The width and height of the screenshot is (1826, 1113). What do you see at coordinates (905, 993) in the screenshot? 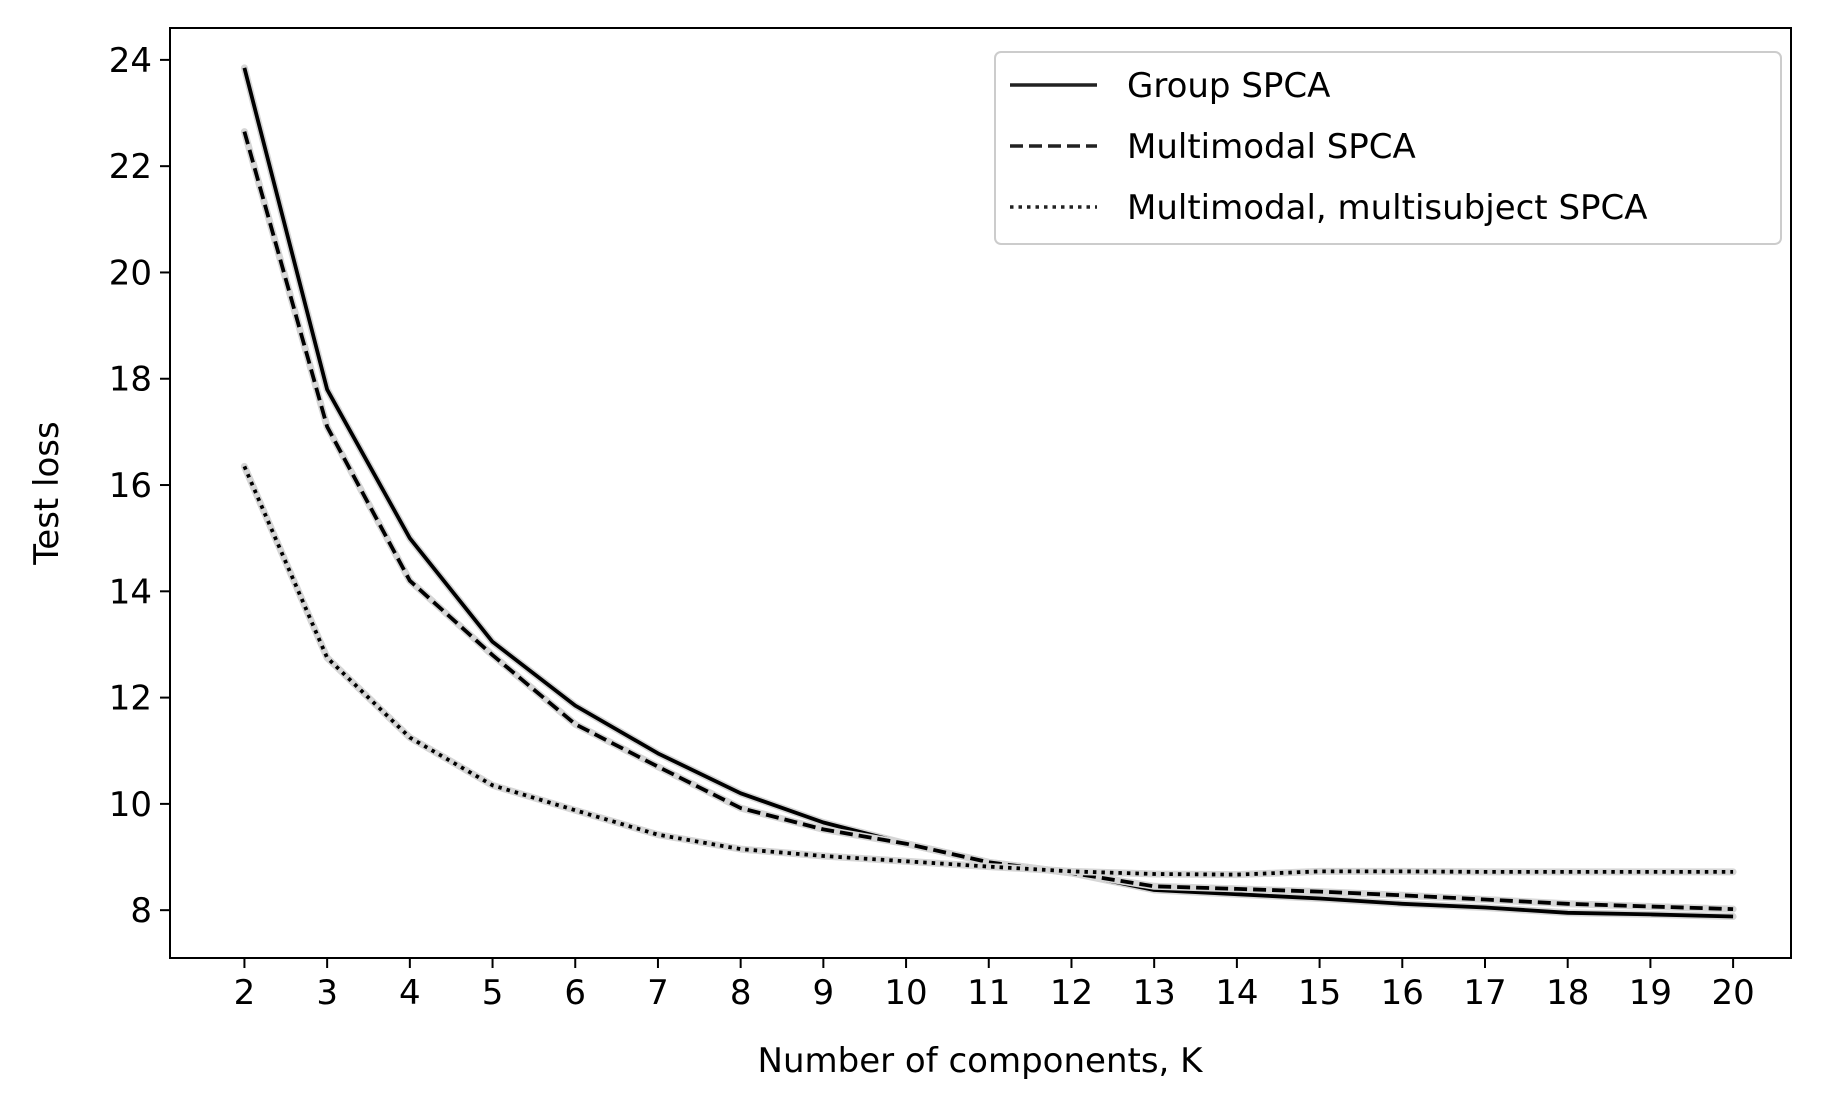
I see `x-tick-label: 10` at bounding box center [905, 993].